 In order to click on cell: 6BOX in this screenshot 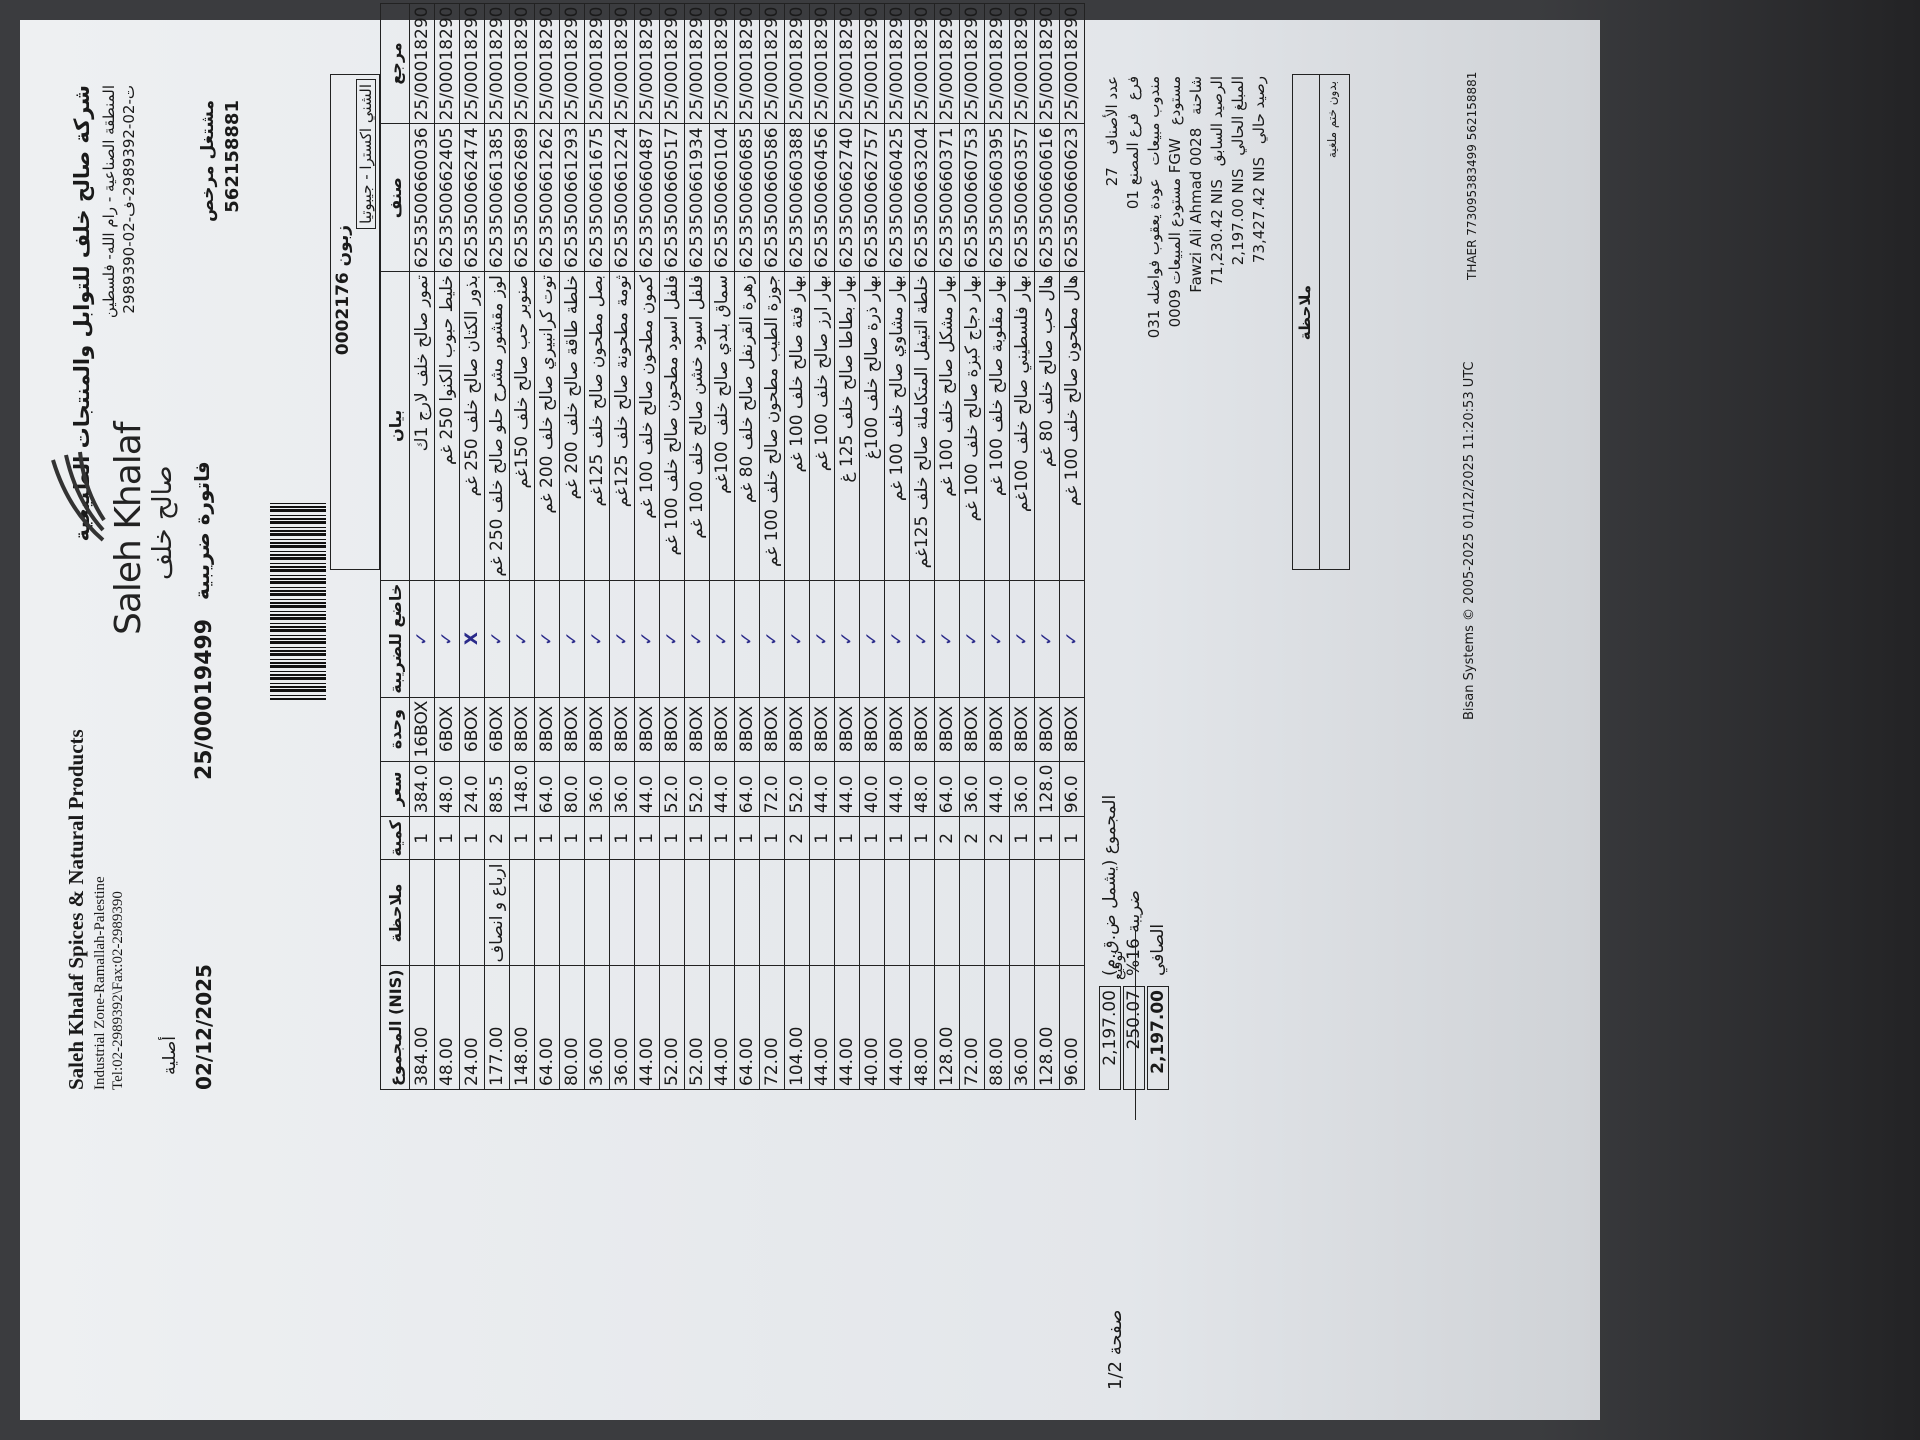, I will do `click(447, 729)`.